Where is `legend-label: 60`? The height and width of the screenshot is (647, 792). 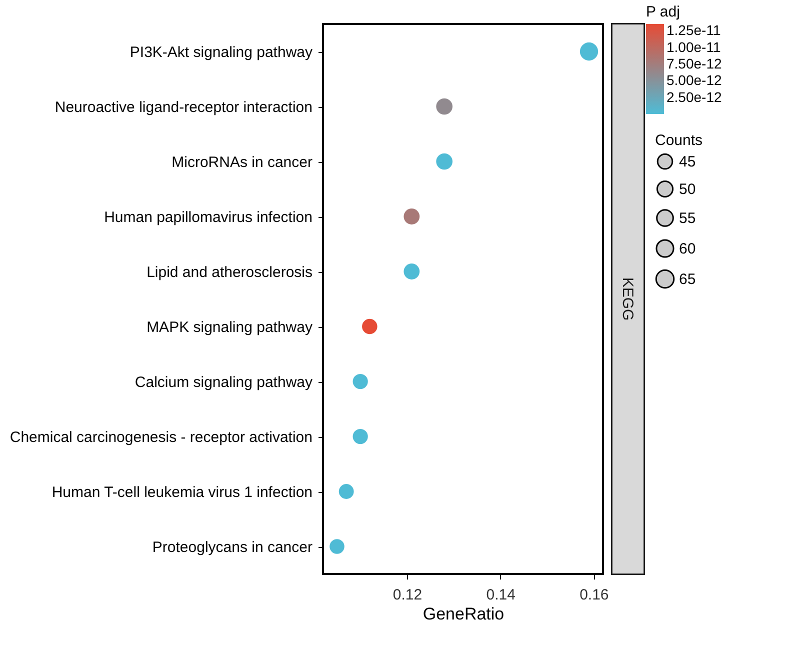
legend-label: 60 is located at coordinates (687, 249).